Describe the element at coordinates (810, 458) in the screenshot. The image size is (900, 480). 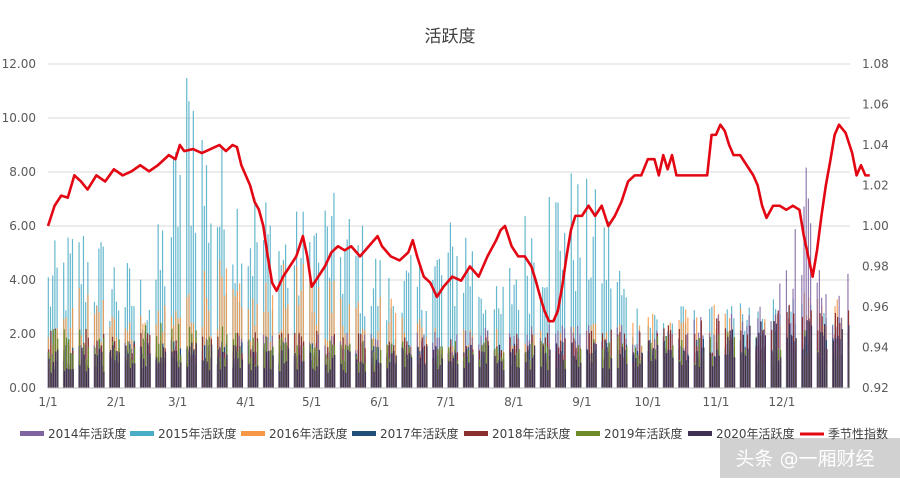
I see `watermark-group: 头条 @一厢财经` at that location.